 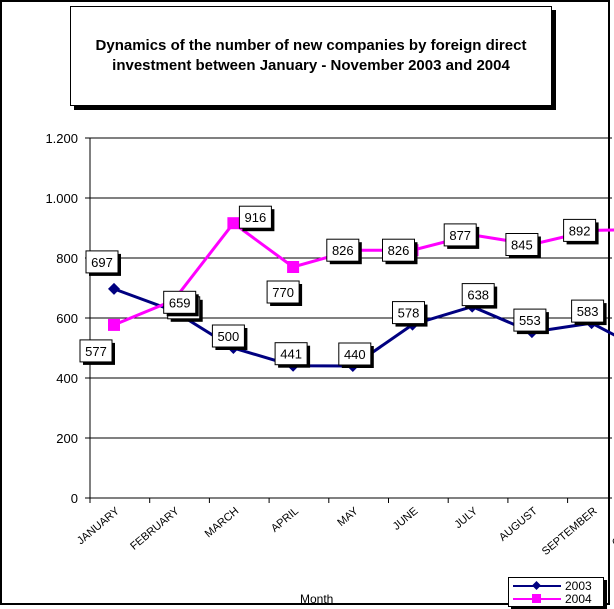 I want to click on data-label-2003: 440, so click(x=356, y=355).